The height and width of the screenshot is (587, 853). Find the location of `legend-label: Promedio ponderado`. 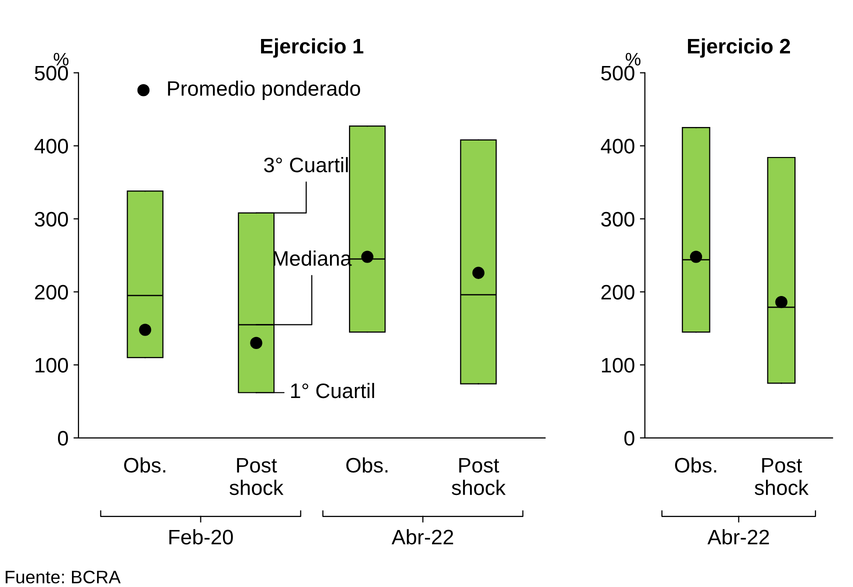

legend-label: Promedio ponderado is located at coordinates (264, 90).